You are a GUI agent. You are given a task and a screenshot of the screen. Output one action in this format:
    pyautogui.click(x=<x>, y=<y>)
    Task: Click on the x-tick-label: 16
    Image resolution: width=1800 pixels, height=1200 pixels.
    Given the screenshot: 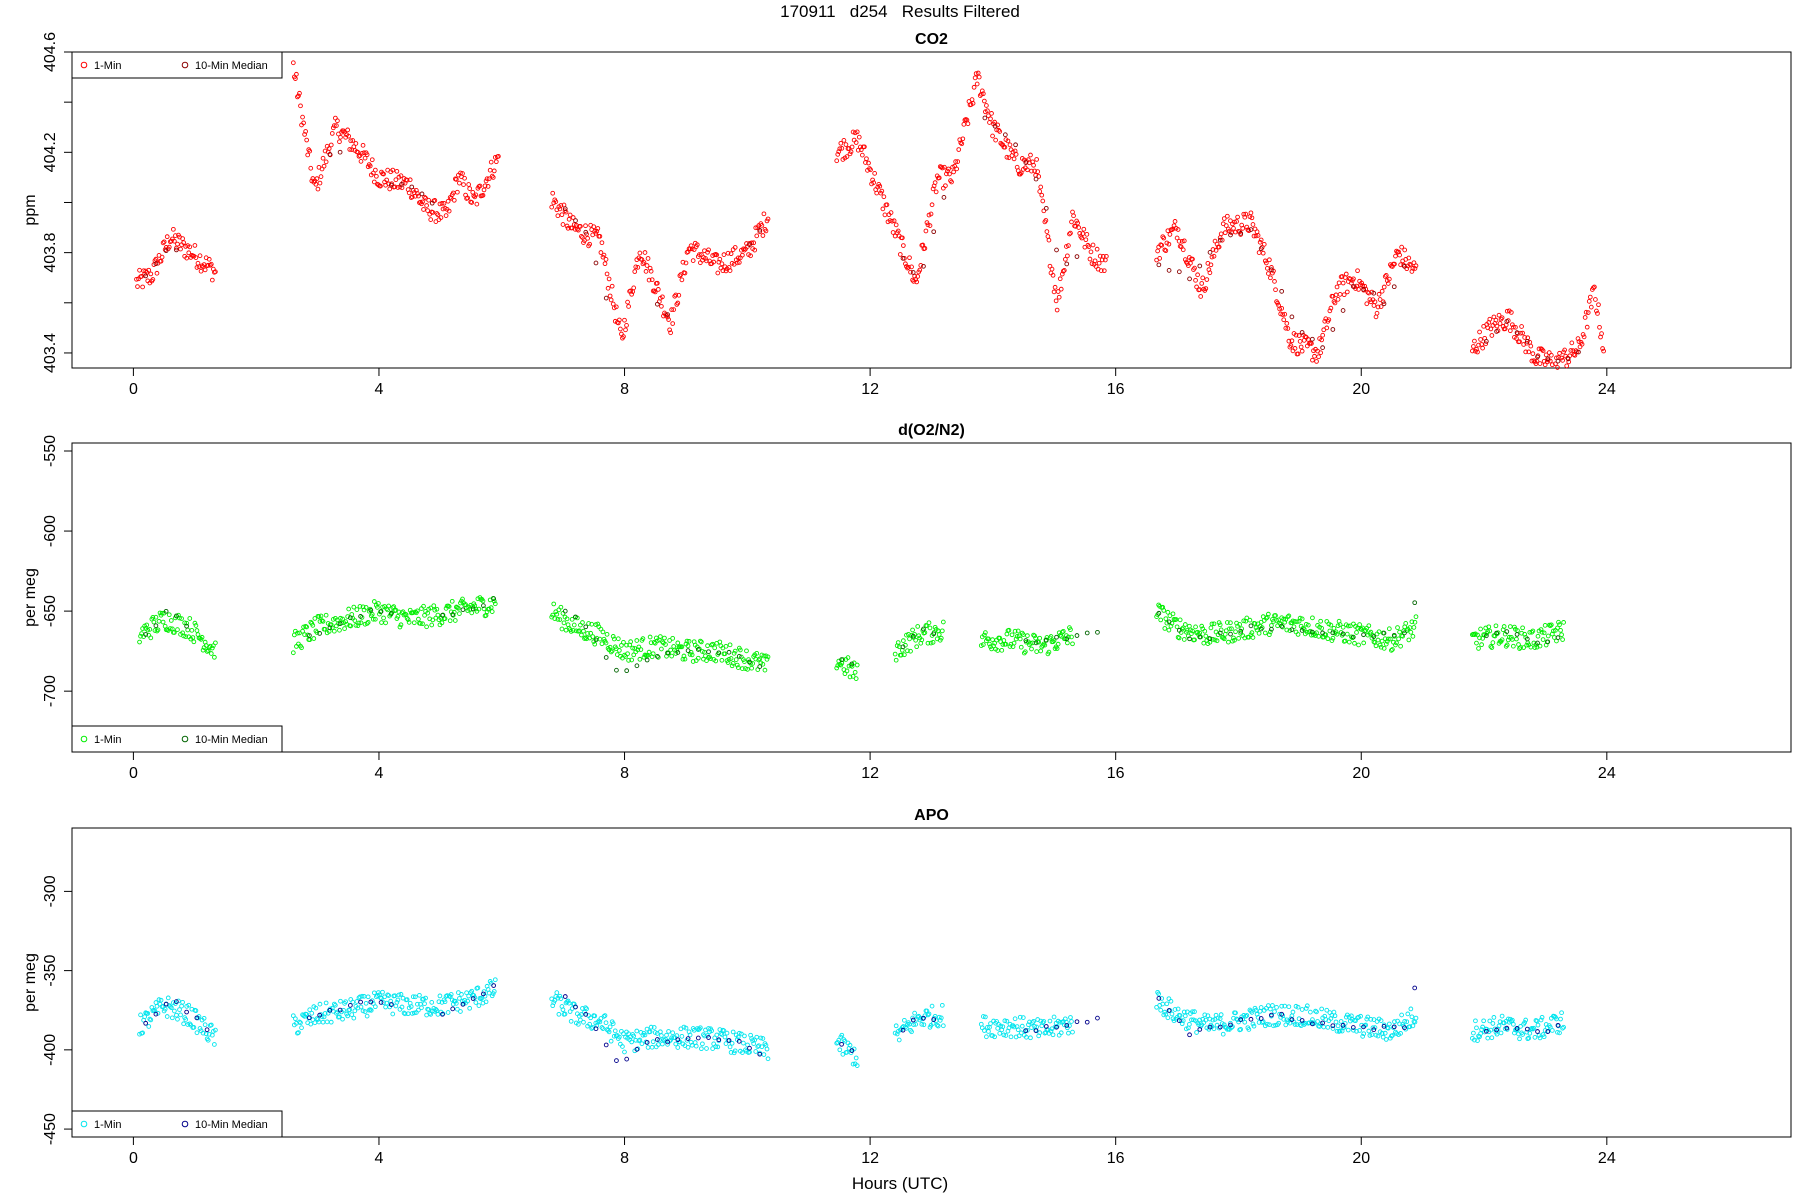 What is the action you would take?
    pyautogui.click(x=1116, y=389)
    